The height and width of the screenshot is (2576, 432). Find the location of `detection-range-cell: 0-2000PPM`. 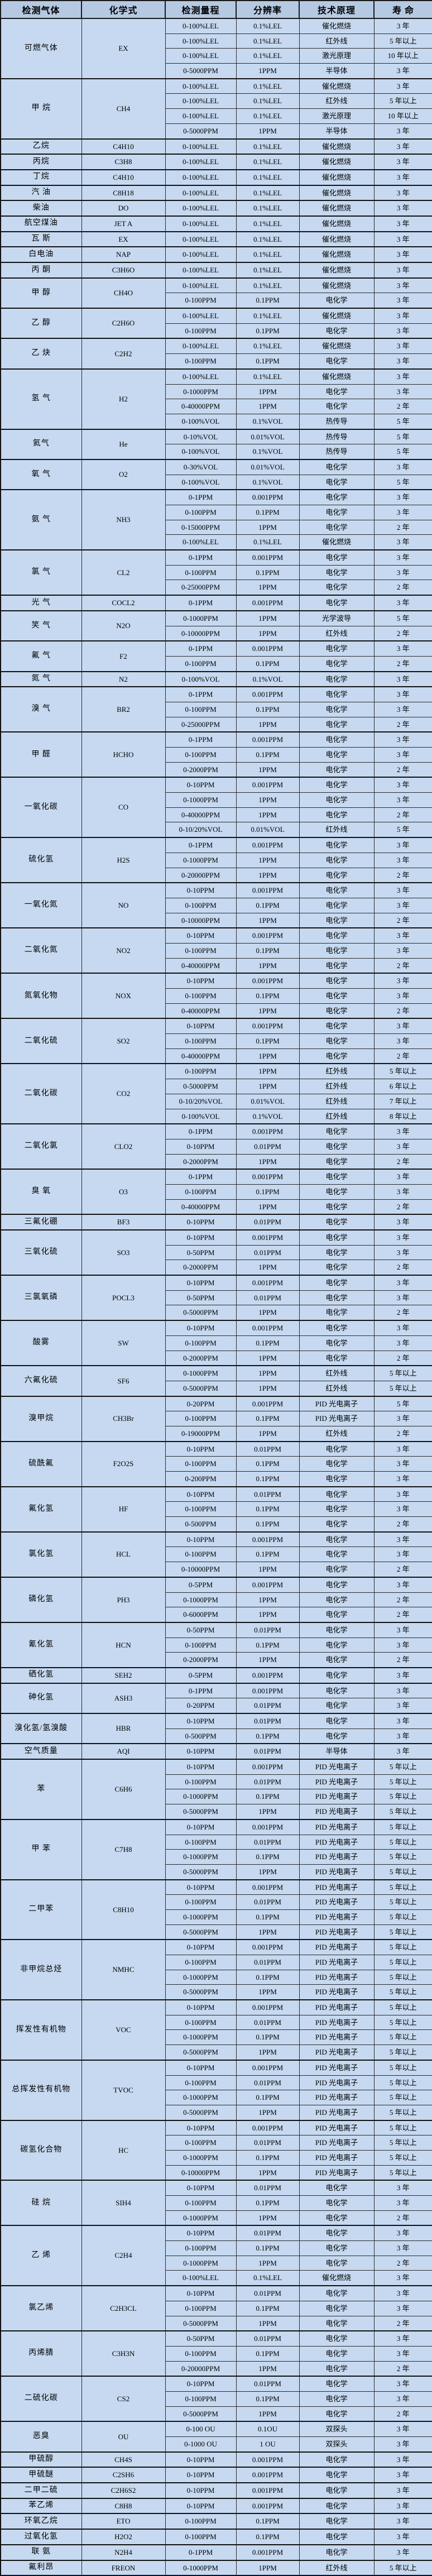

detection-range-cell: 0-2000PPM is located at coordinates (201, 1660).